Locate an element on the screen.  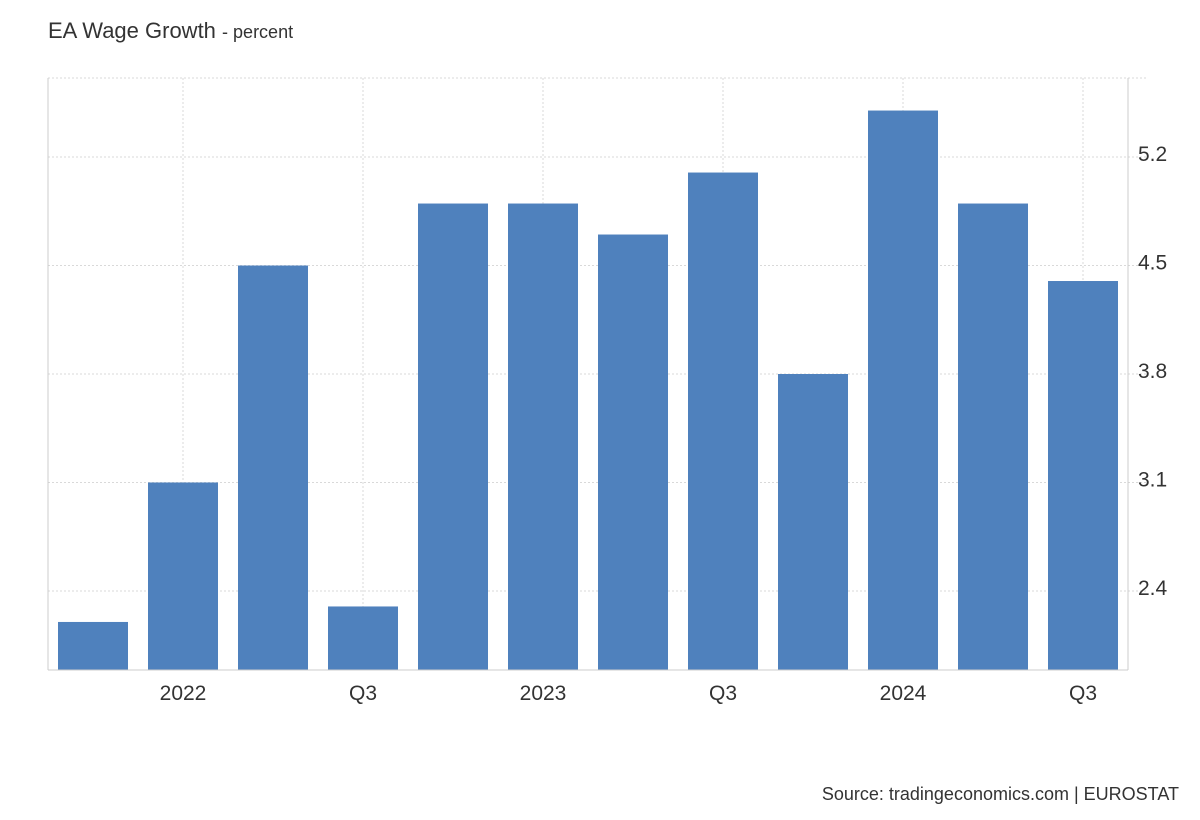
x-tick-label: 2024 is located at coordinates (903, 693).